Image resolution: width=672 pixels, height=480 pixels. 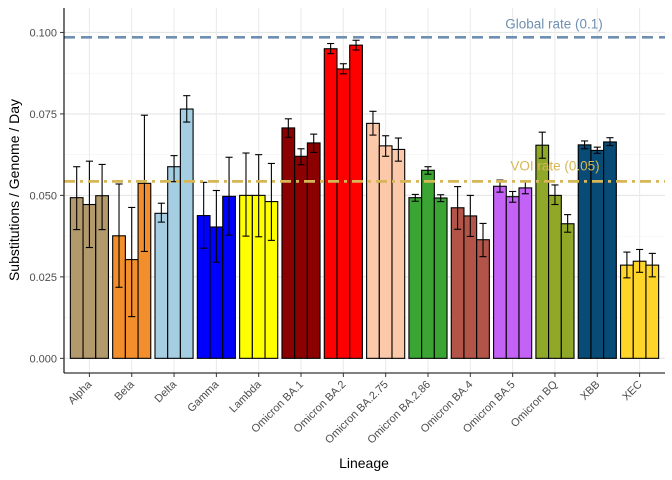 I want to click on x-tick-label: Alpha, so click(x=80, y=392).